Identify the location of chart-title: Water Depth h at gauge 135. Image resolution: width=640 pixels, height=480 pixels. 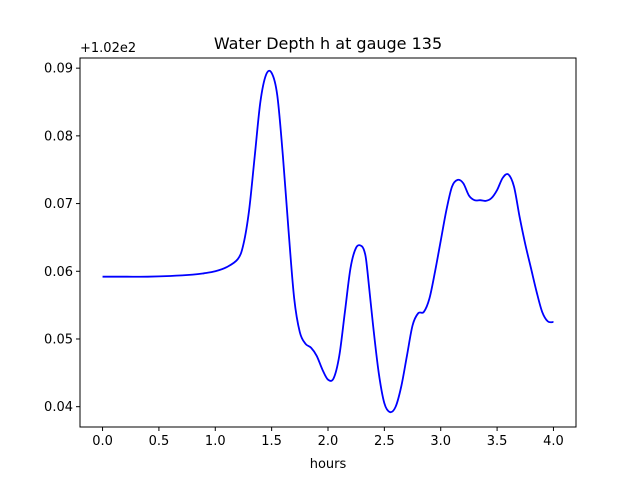
(328, 43).